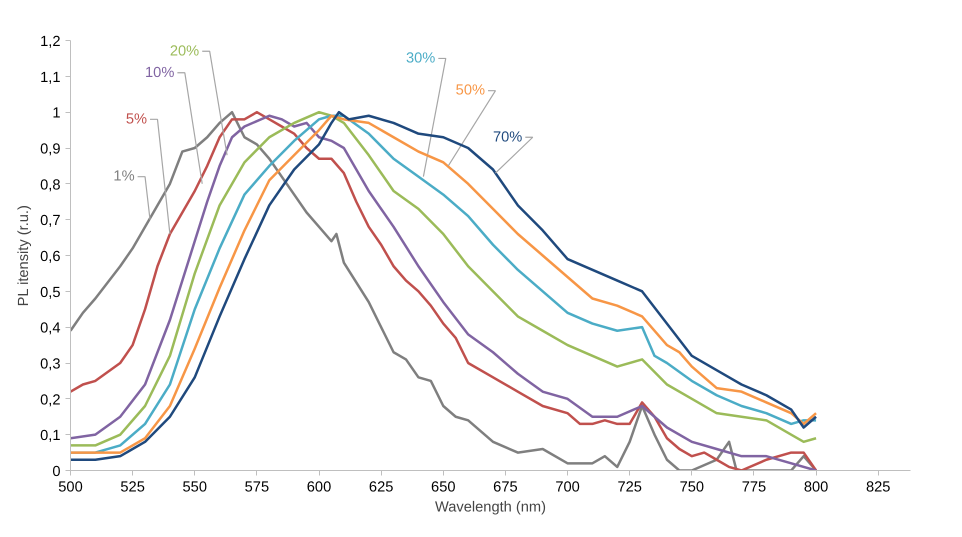 The height and width of the screenshot is (537, 962). What do you see at coordinates (50, 78) in the screenshot?
I see `y-tick-label: 1,1` at bounding box center [50, 78].